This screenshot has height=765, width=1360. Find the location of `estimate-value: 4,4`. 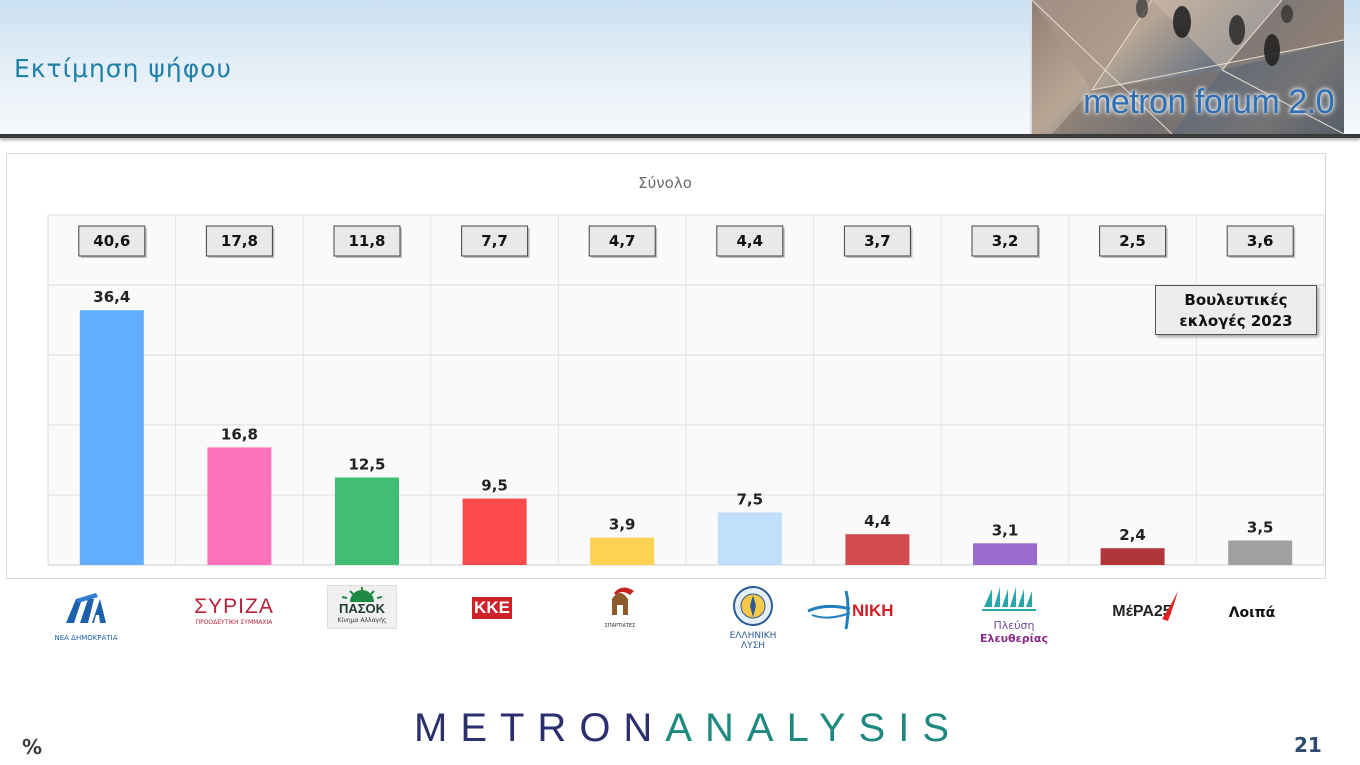

estimate-value: 4,4 is located at coordinates (750, 241).